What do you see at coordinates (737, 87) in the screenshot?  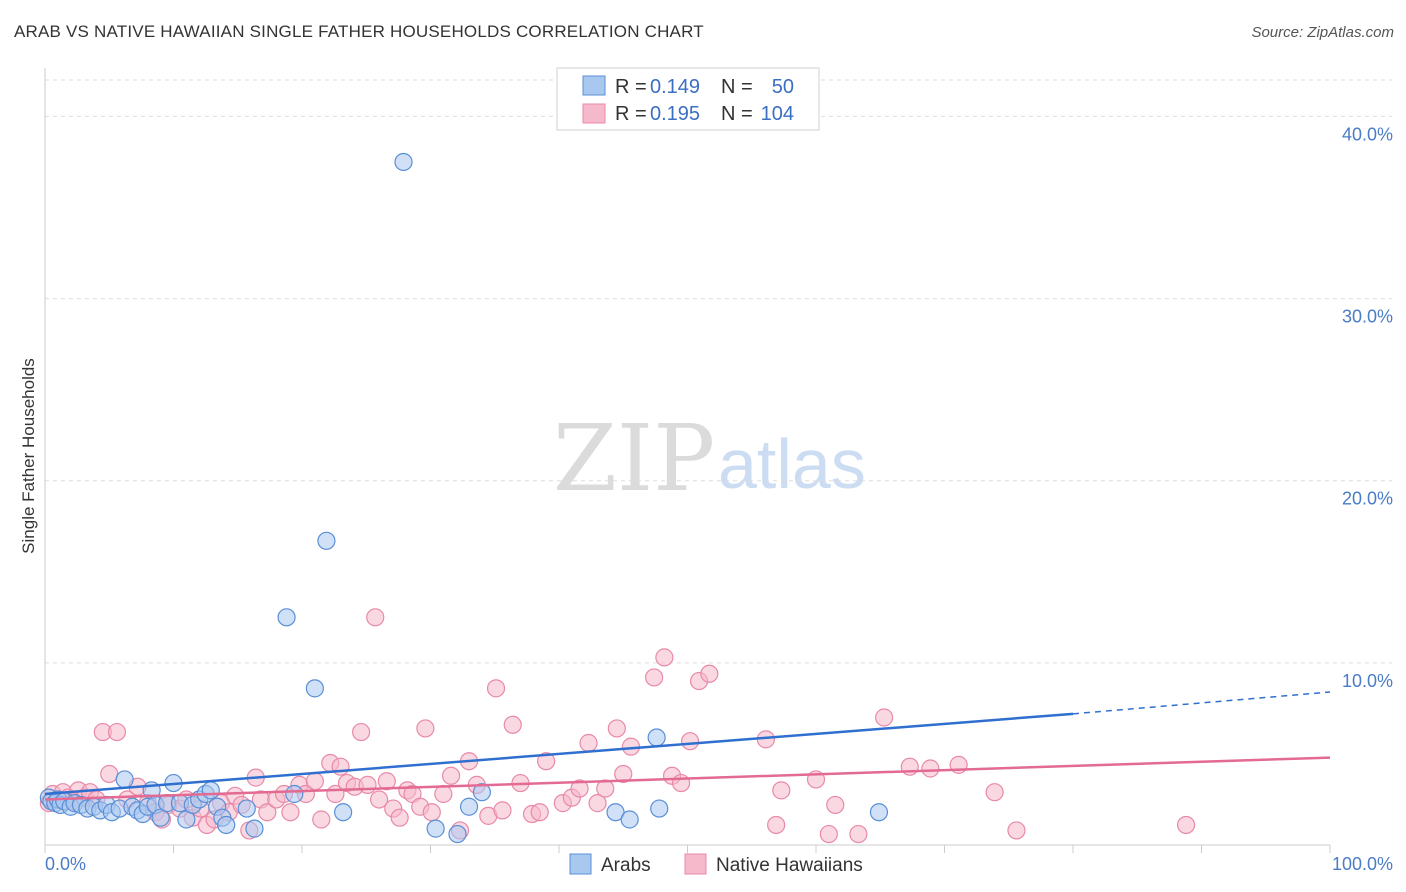 I see `legend-n-label-arabs: N =` at bounding box center [737, 87].